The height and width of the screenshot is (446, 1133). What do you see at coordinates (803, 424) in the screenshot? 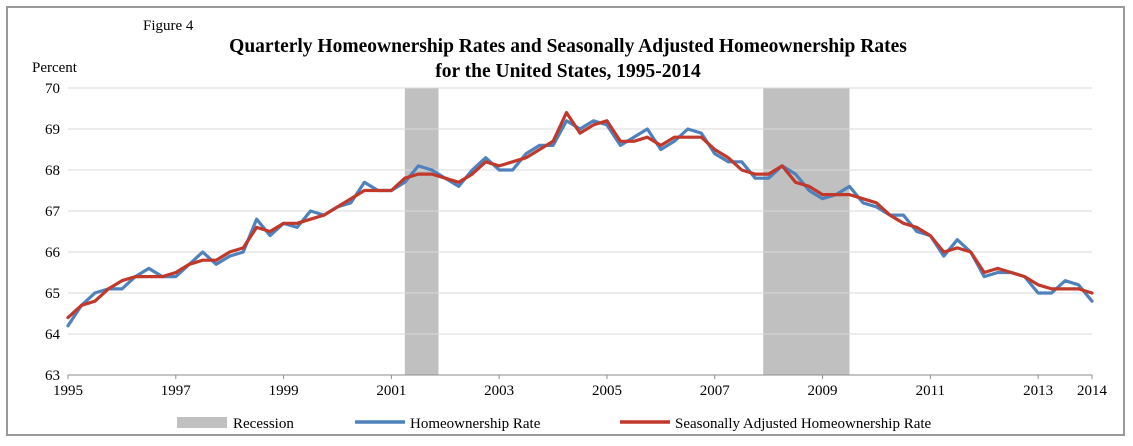
I see `legend-label-seasonally-adjusted: Seasonally Adjusted Homeownership Rate` at bounding box center [803, 424].